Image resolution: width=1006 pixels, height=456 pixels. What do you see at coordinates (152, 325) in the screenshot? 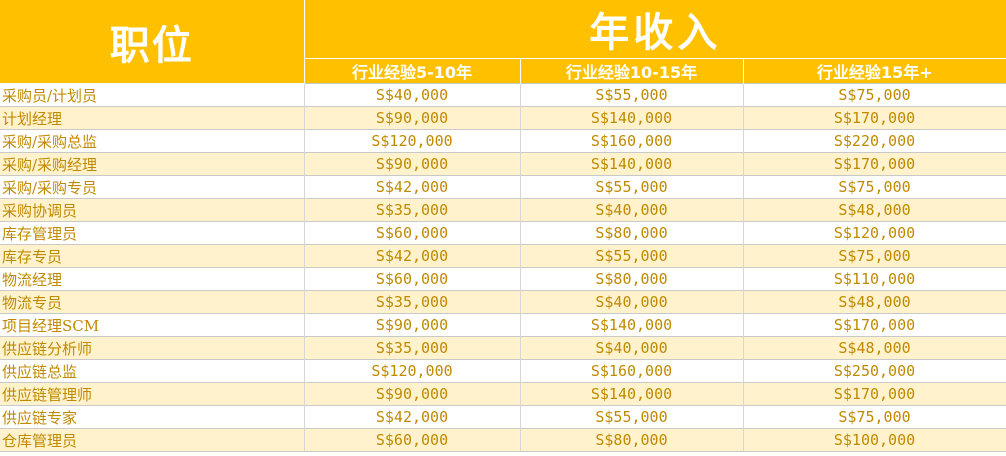
I see `job-title-cell: 项目经理SCM` at bounding box center [152, 325].